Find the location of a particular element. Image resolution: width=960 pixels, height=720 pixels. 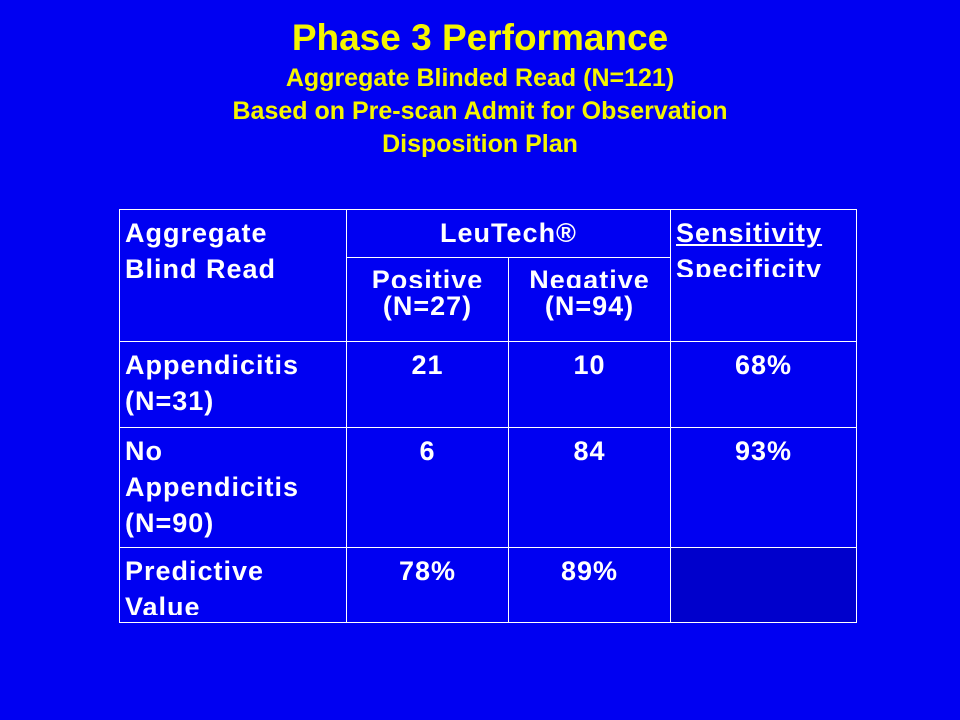

cell-metric: 68% is located at coordinates (764, 384).